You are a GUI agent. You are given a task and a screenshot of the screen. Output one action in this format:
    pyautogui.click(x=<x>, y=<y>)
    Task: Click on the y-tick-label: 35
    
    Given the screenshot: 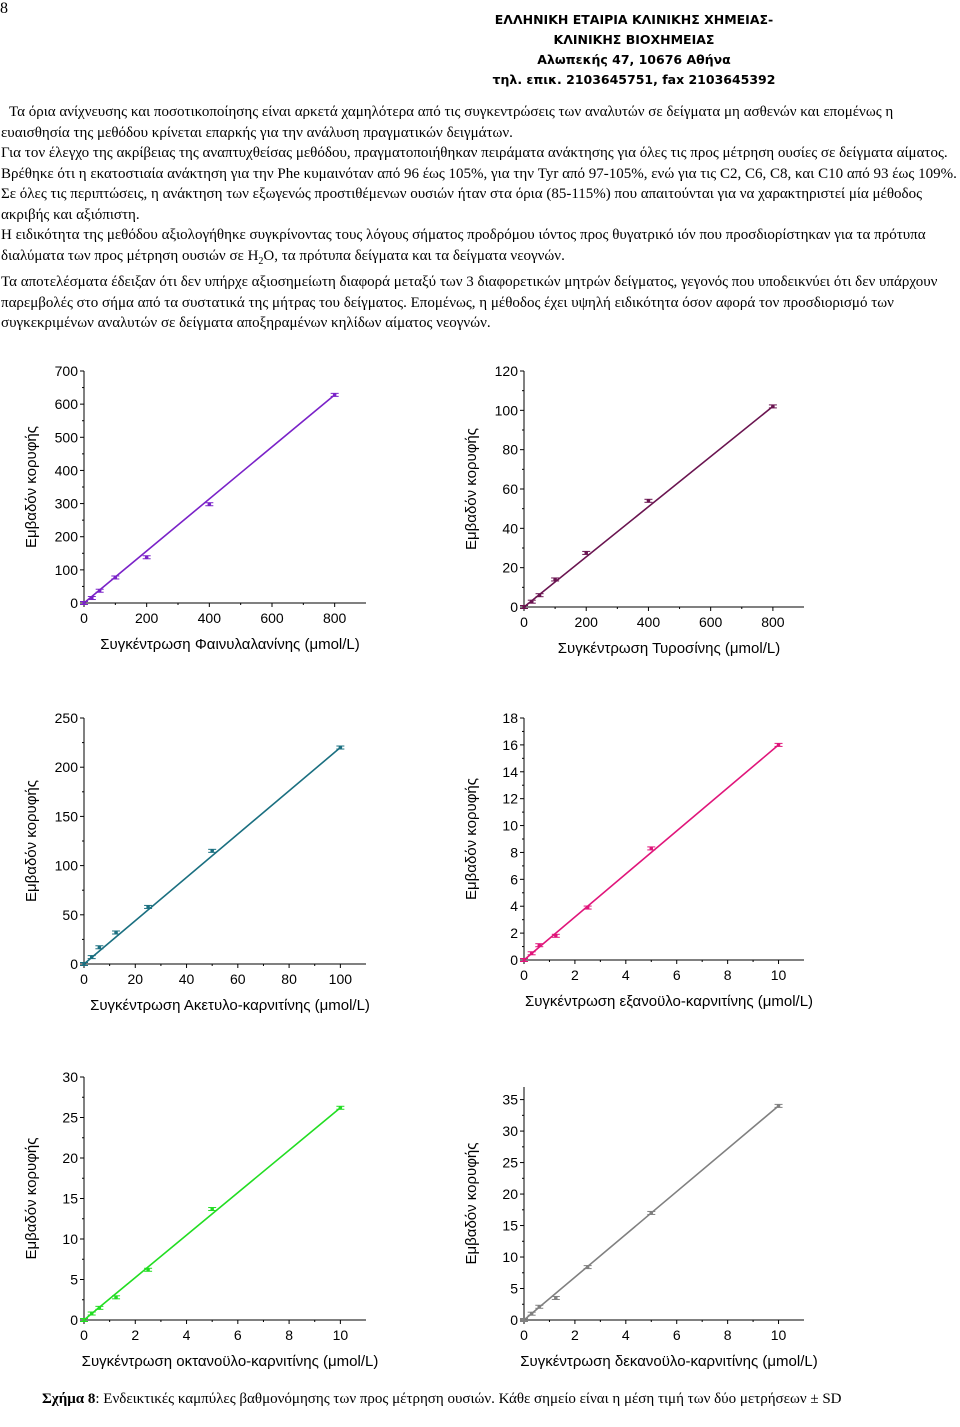 What is the action you would take?
    pyautogui.click(x=510, y=1100)
    